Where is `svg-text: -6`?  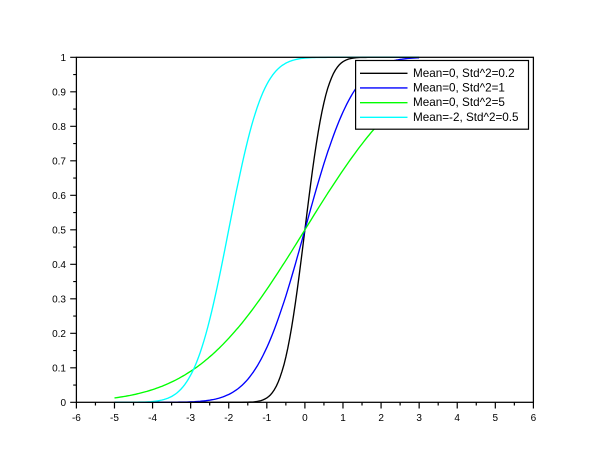 svg-text: -6 is located at coordinates (76, 418).